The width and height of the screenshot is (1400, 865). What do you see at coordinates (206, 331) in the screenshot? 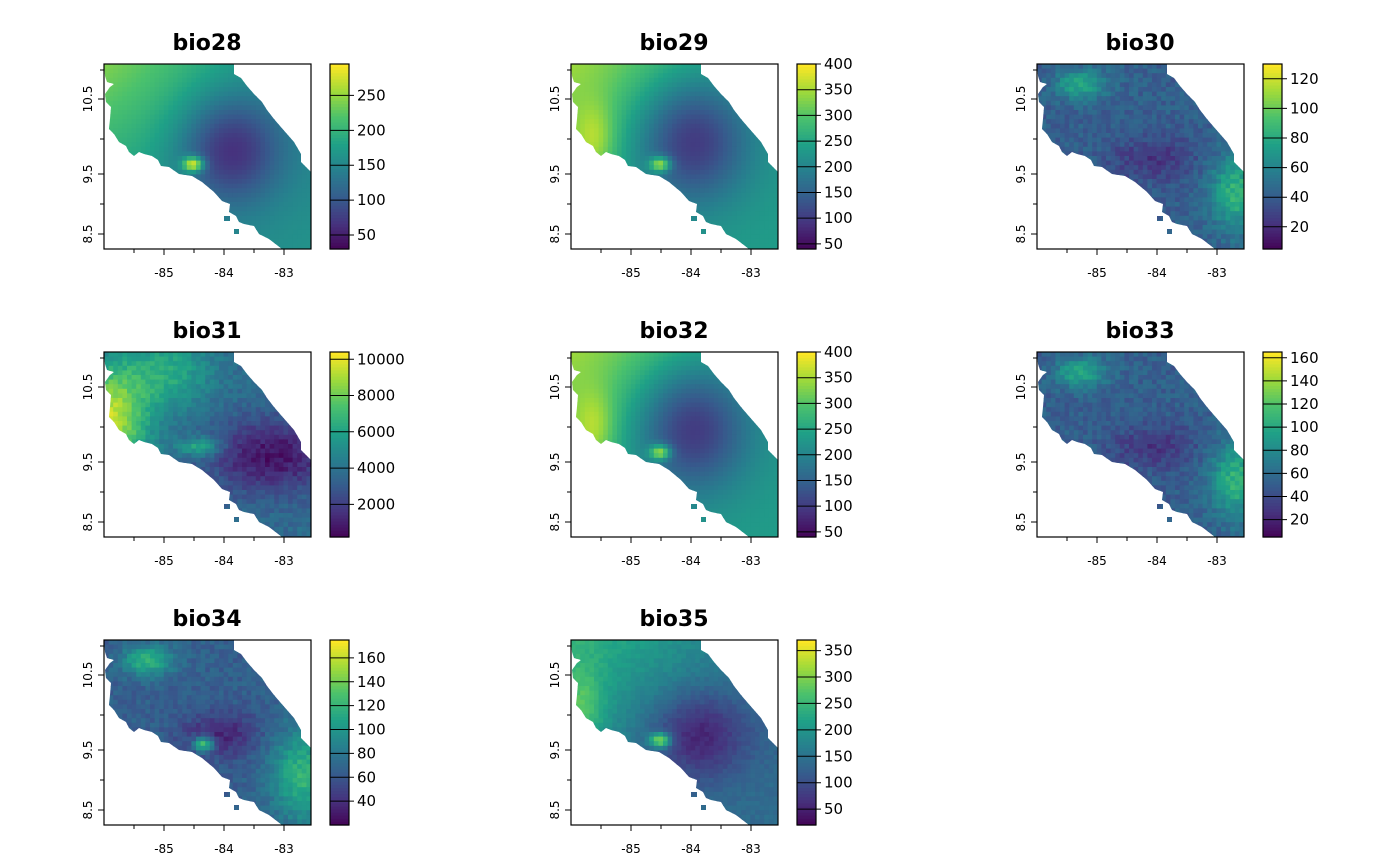
I see `panel-title: bio31` at bounding box center [206, 331].